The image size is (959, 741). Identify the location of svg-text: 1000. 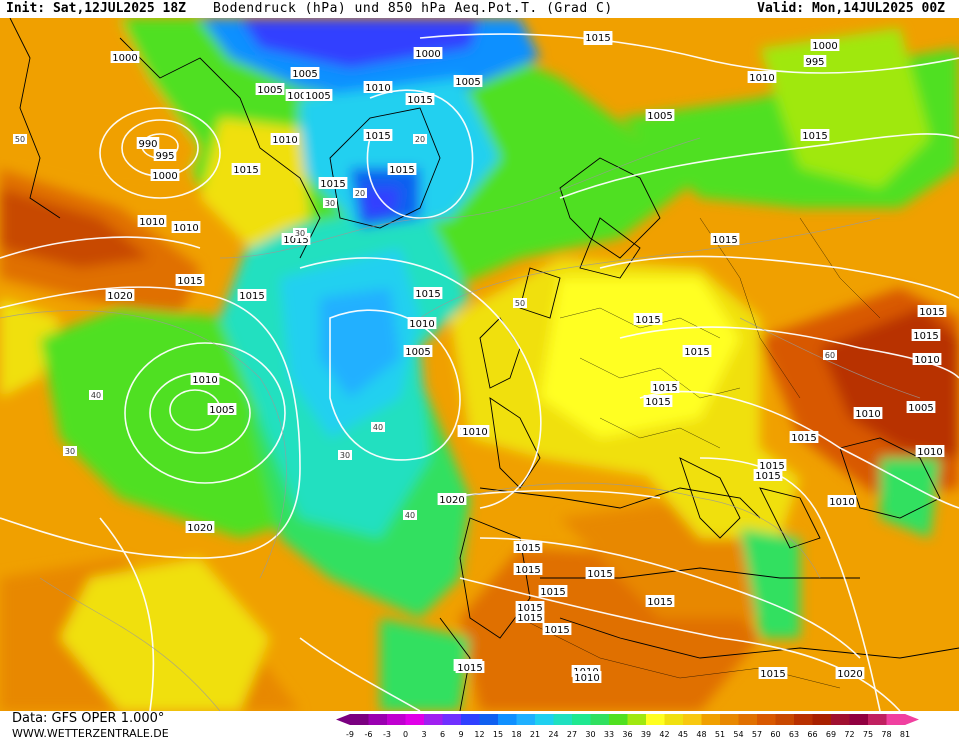
(824, 46).